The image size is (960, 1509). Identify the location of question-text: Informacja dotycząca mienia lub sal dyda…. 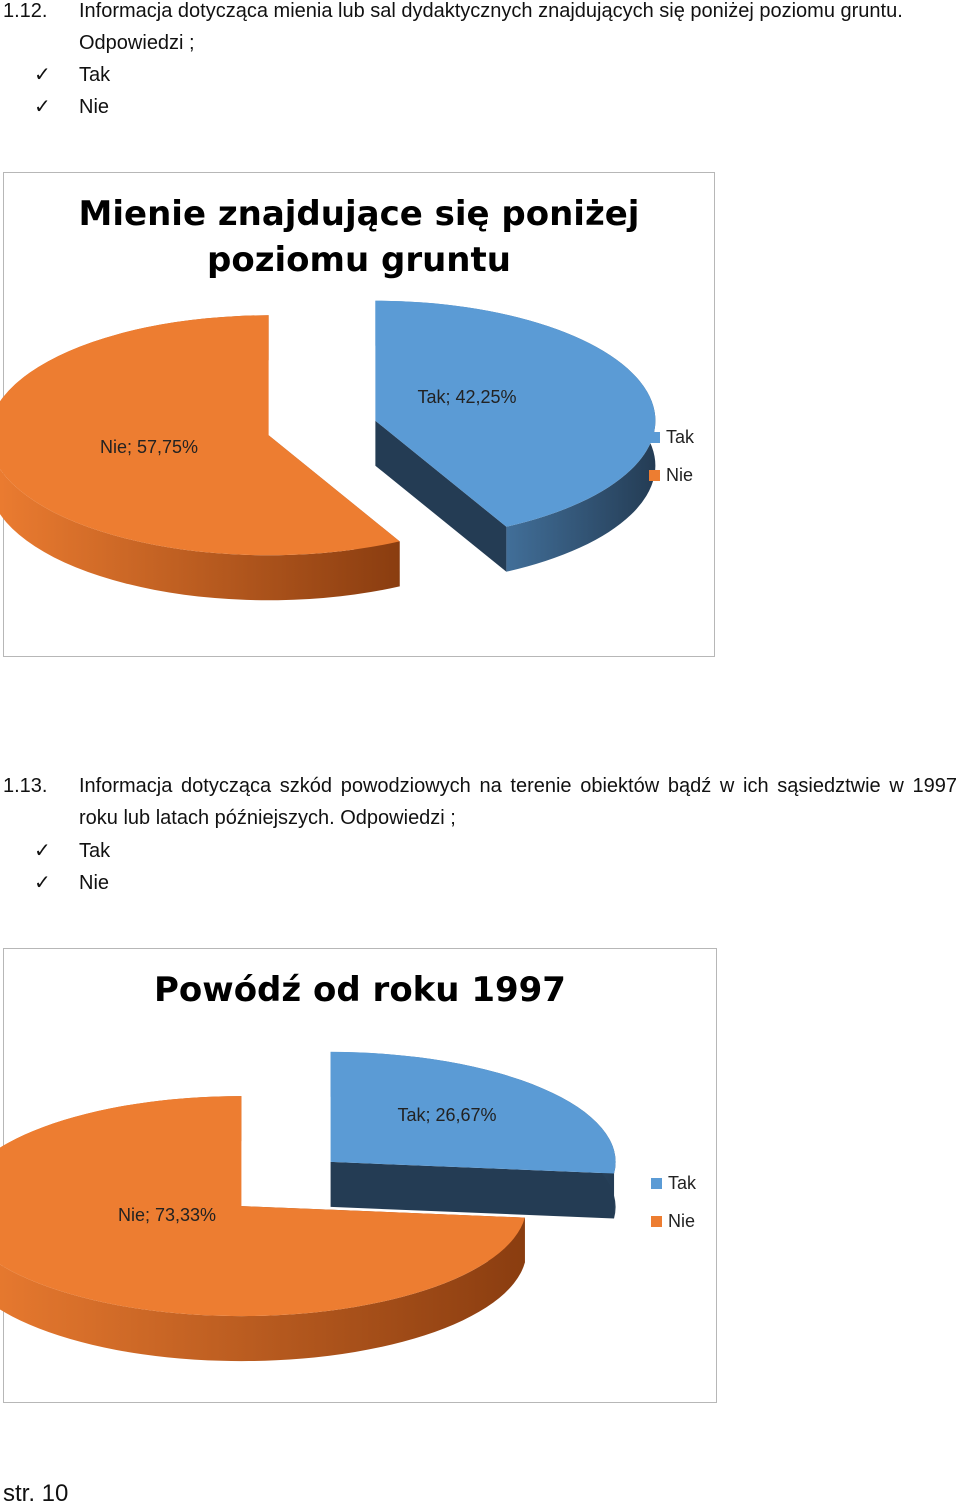
(491, 11).